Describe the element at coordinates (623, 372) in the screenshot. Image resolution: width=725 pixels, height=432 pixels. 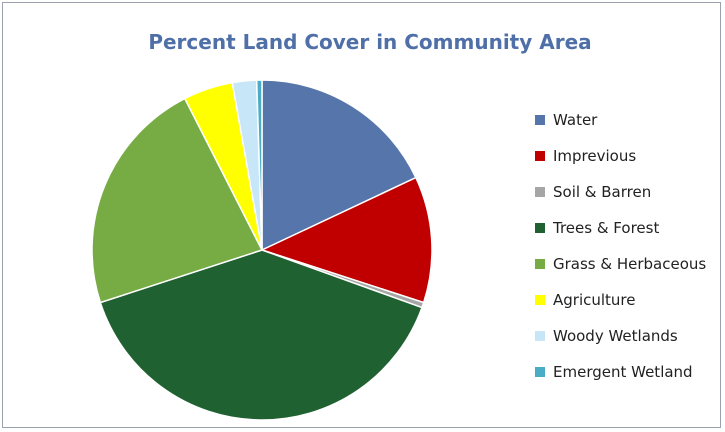
I see `legend-label: Emergent Wetland` at that location.